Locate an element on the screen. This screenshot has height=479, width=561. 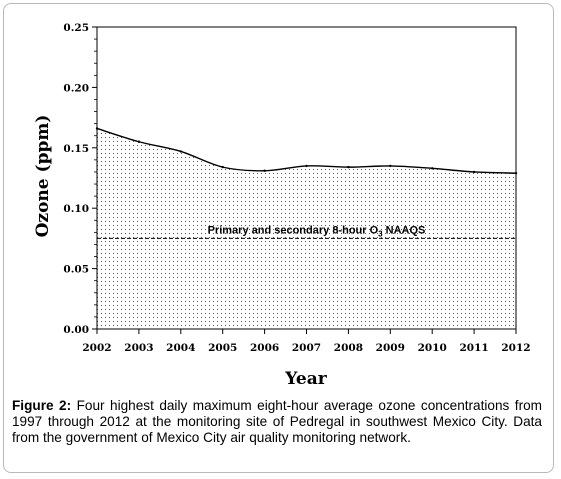
x-tick-label: 2006 is located at coordinates (264, 348).